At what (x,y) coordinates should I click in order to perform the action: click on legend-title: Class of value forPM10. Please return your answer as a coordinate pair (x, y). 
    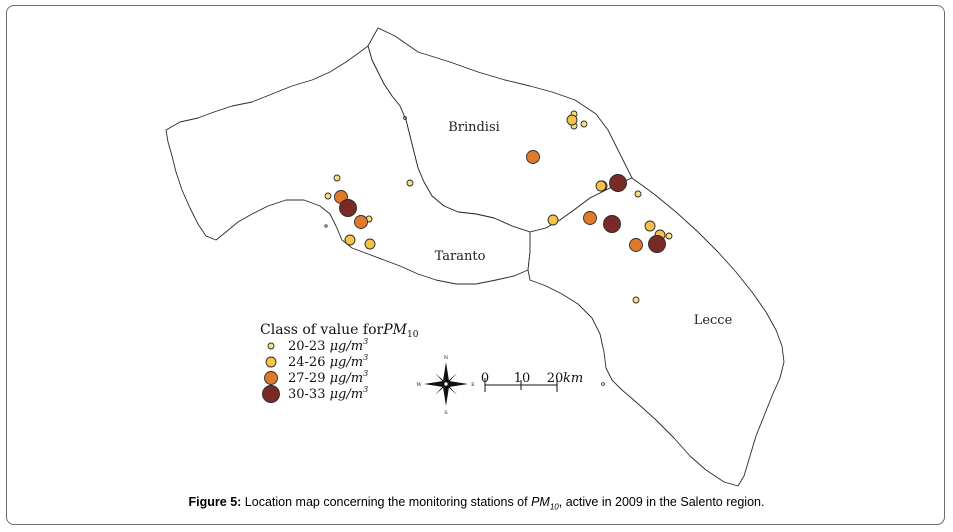
    Looking at the image, I should click on (339, 331).